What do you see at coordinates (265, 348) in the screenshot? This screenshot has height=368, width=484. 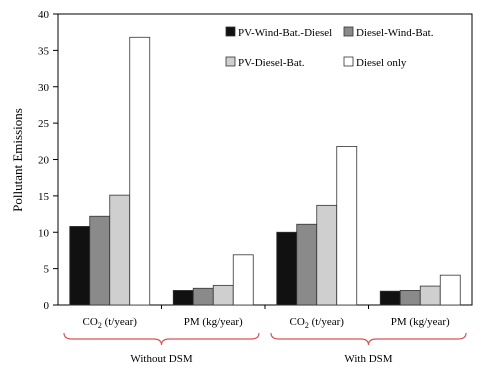 I see `group-braces: Without DSM With DSM` at bounding box center [265, 348].